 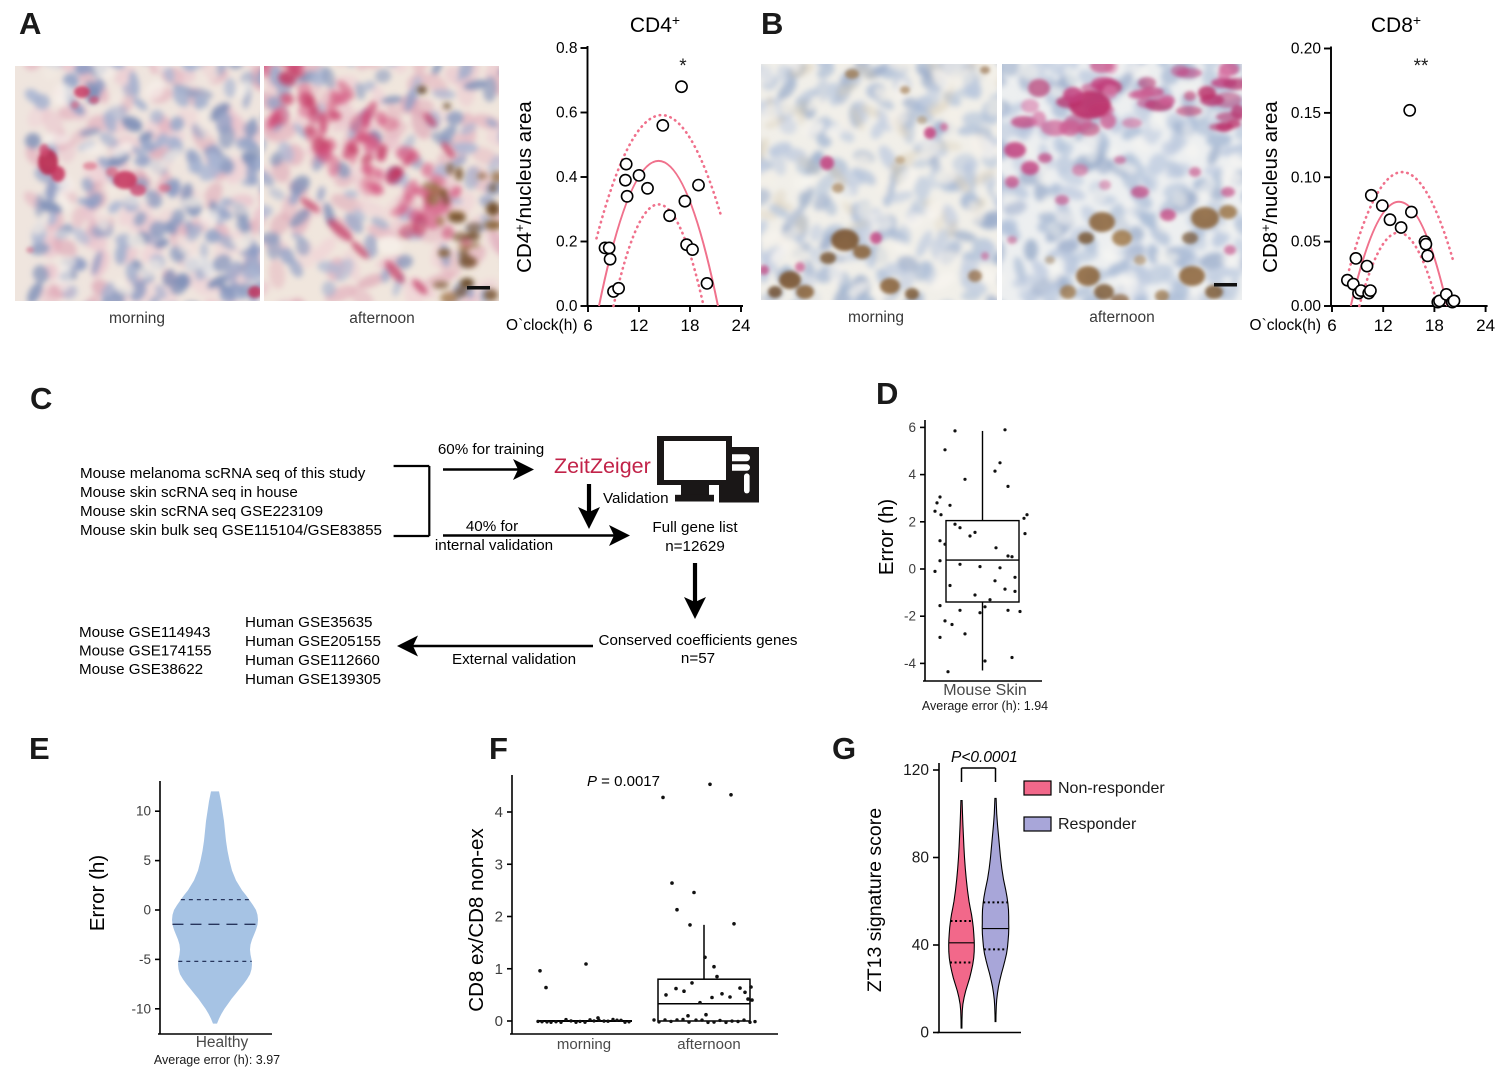 What do you see at coordinates (567, 48) in the screenshot?
I see `svg-text: 0.8` at bounding box center [567, 48].